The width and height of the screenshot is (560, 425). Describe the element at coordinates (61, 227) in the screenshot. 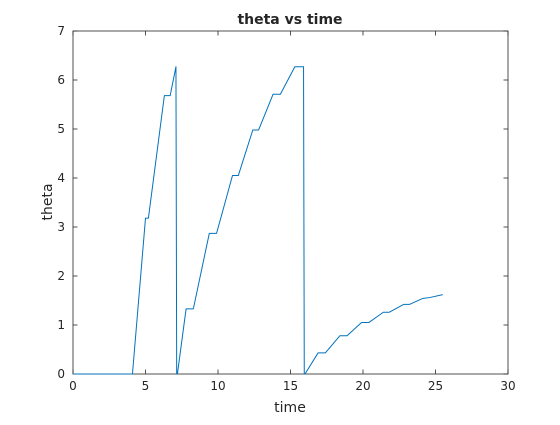

I see `y-tick-label: 3` at that location.